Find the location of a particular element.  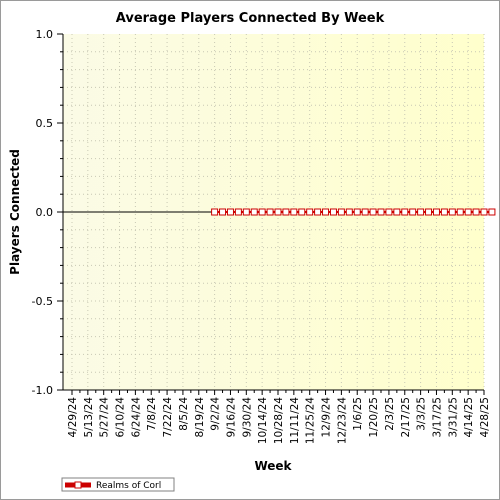

legend-label-realms-of-corl: Realms of Corl is located at coordinates (128, 486).